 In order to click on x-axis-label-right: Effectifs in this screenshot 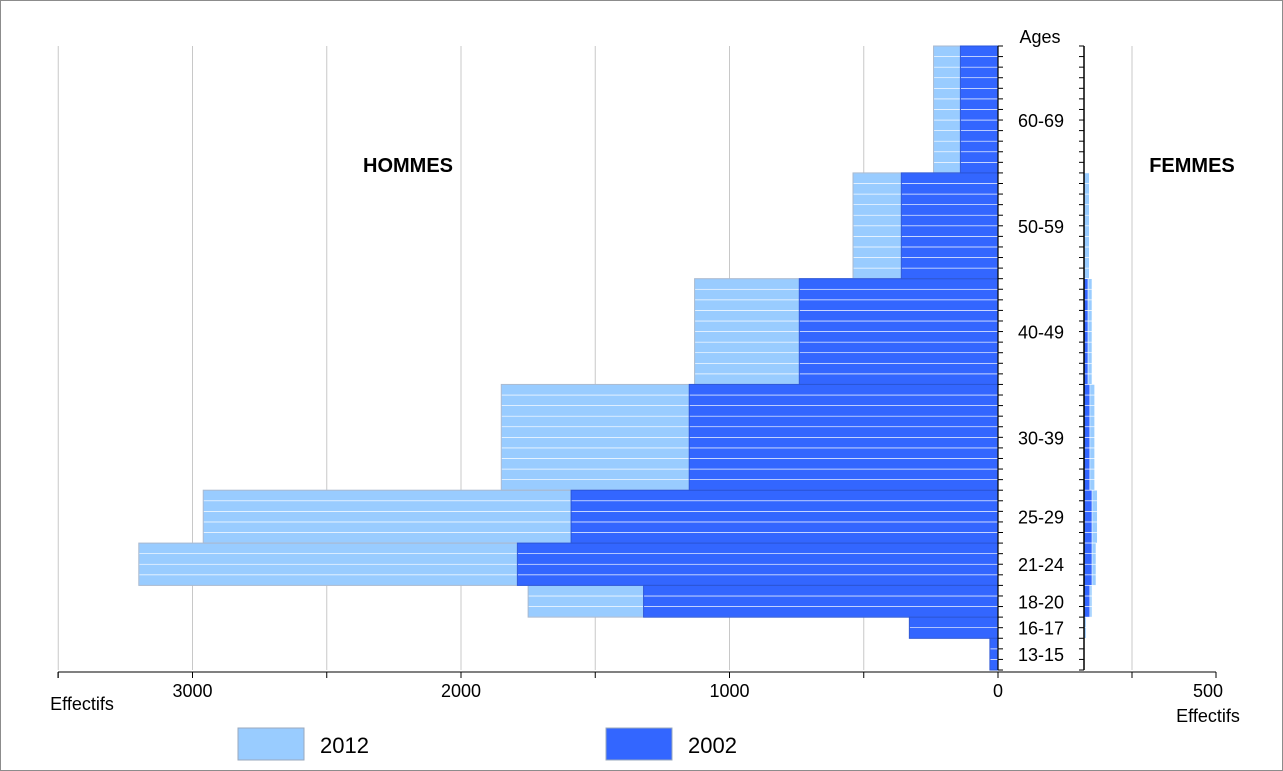, I will do `click(1208, 716)`.